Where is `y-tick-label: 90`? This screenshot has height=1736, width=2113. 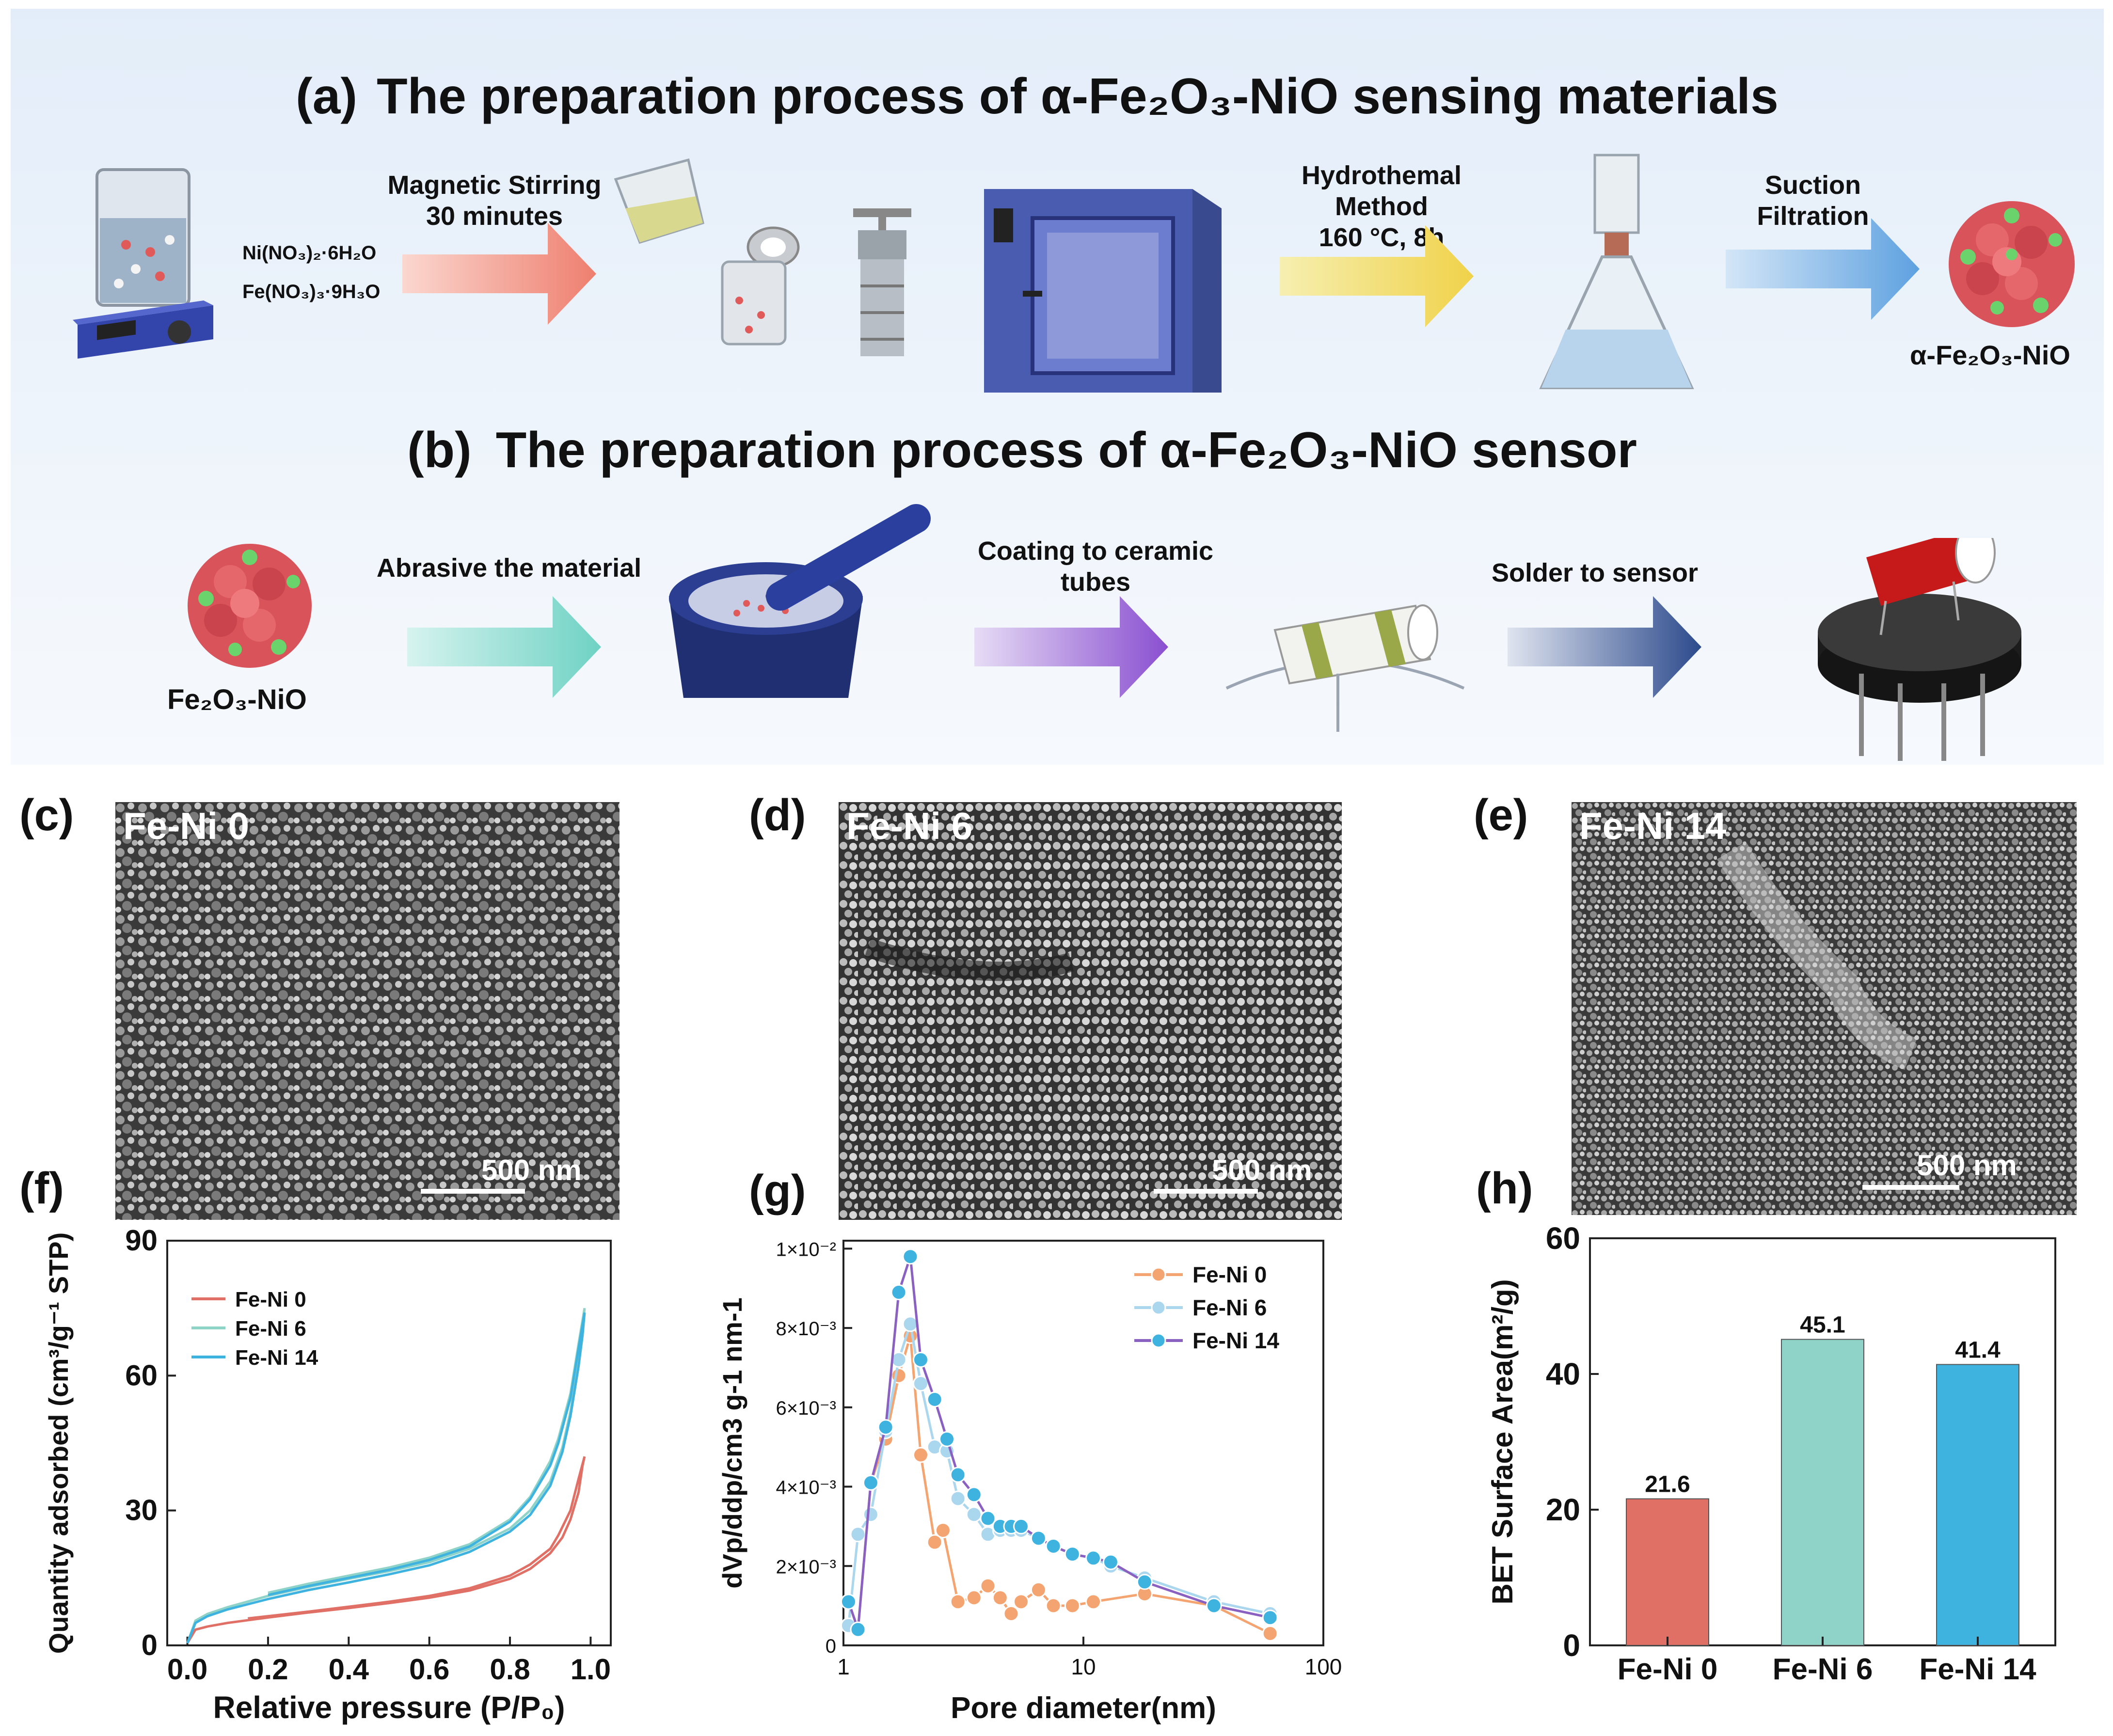 y-tick-label: 90 is located at coordinates (141, 1240).